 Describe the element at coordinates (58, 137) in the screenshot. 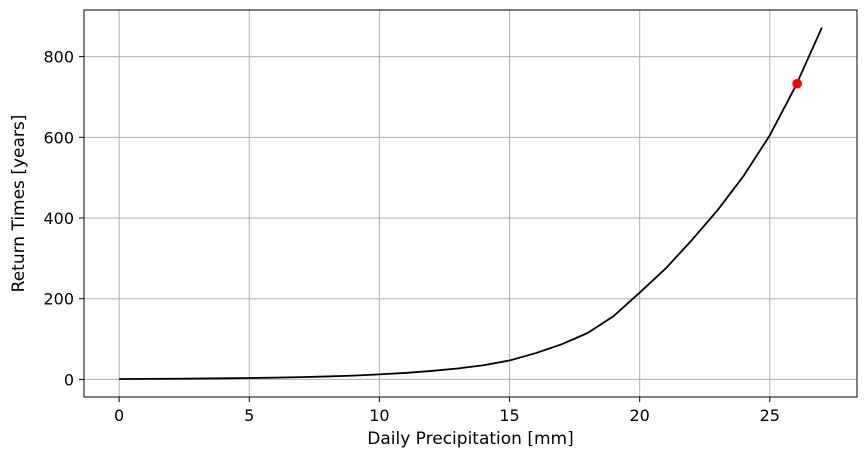

I see `y-tick-label: 600` at that location.